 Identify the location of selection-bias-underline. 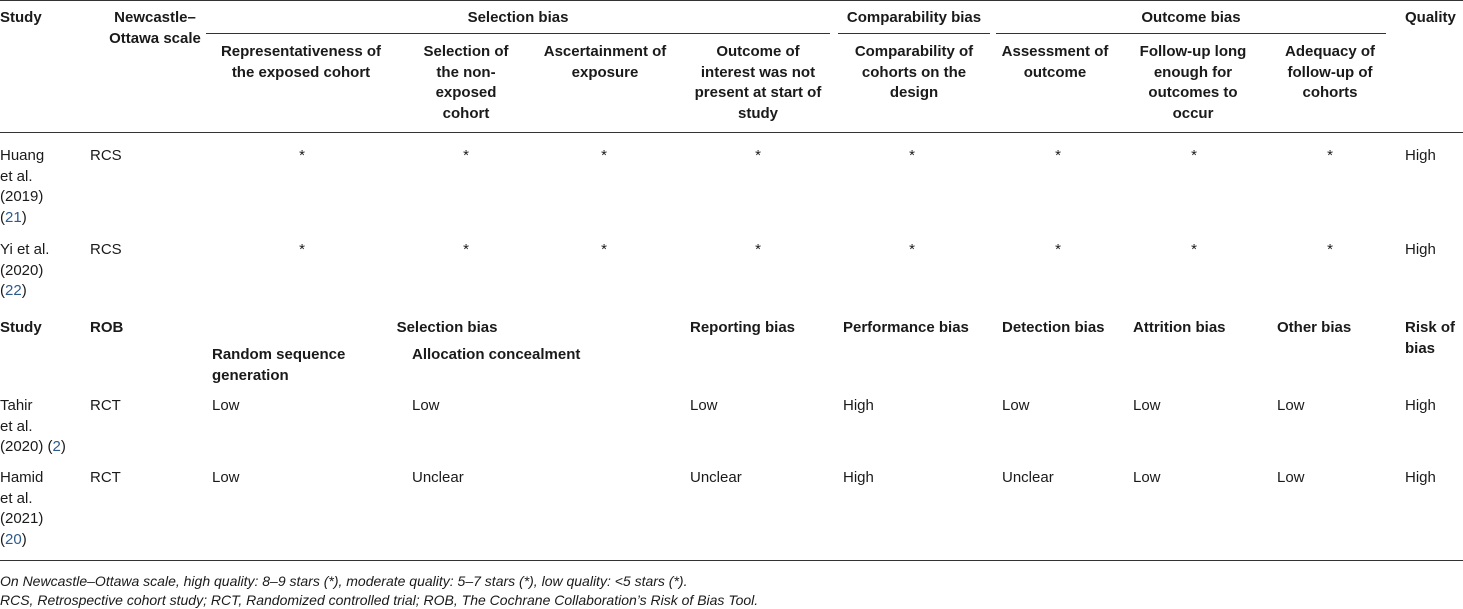
(518, 33).